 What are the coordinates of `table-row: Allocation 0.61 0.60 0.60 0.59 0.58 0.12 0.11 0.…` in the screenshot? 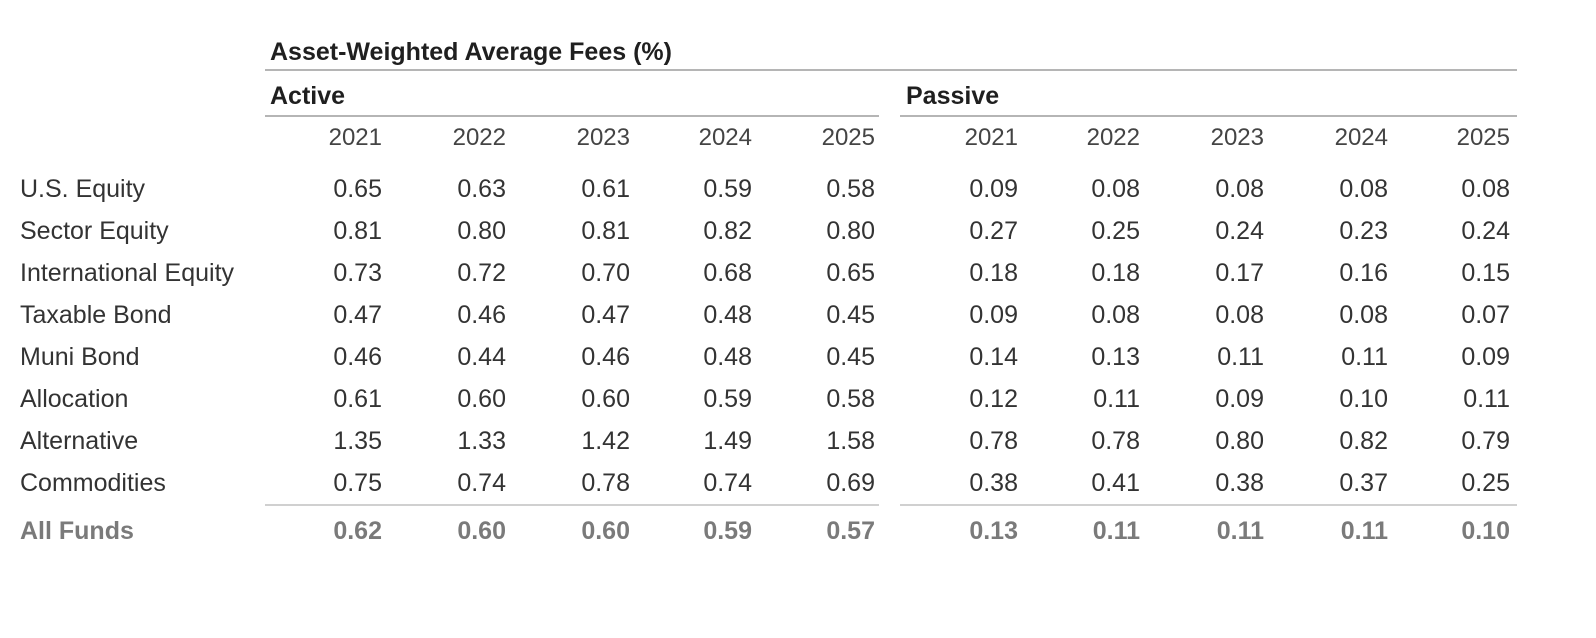 It's located at (765, 399).